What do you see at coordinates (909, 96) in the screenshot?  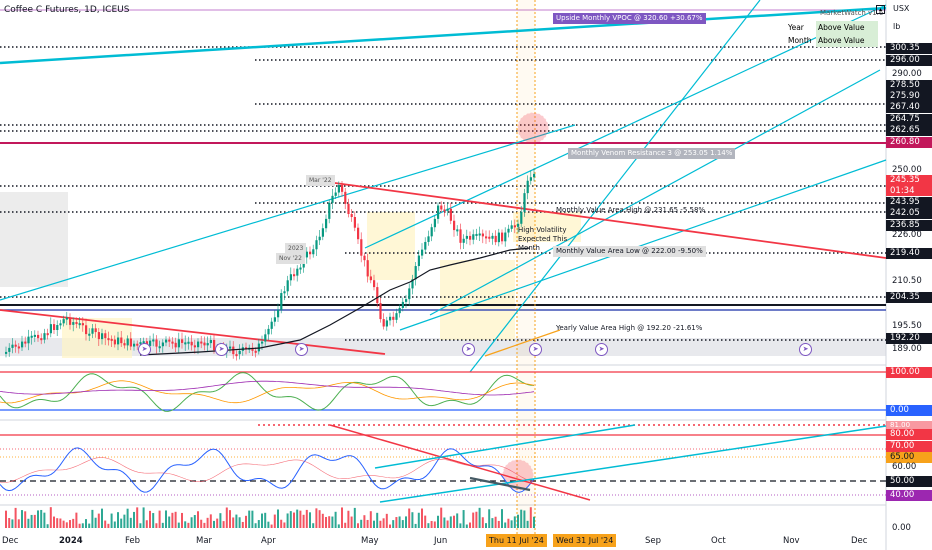 I see `price-badge: 275.90` at bounding box center [909, 96].